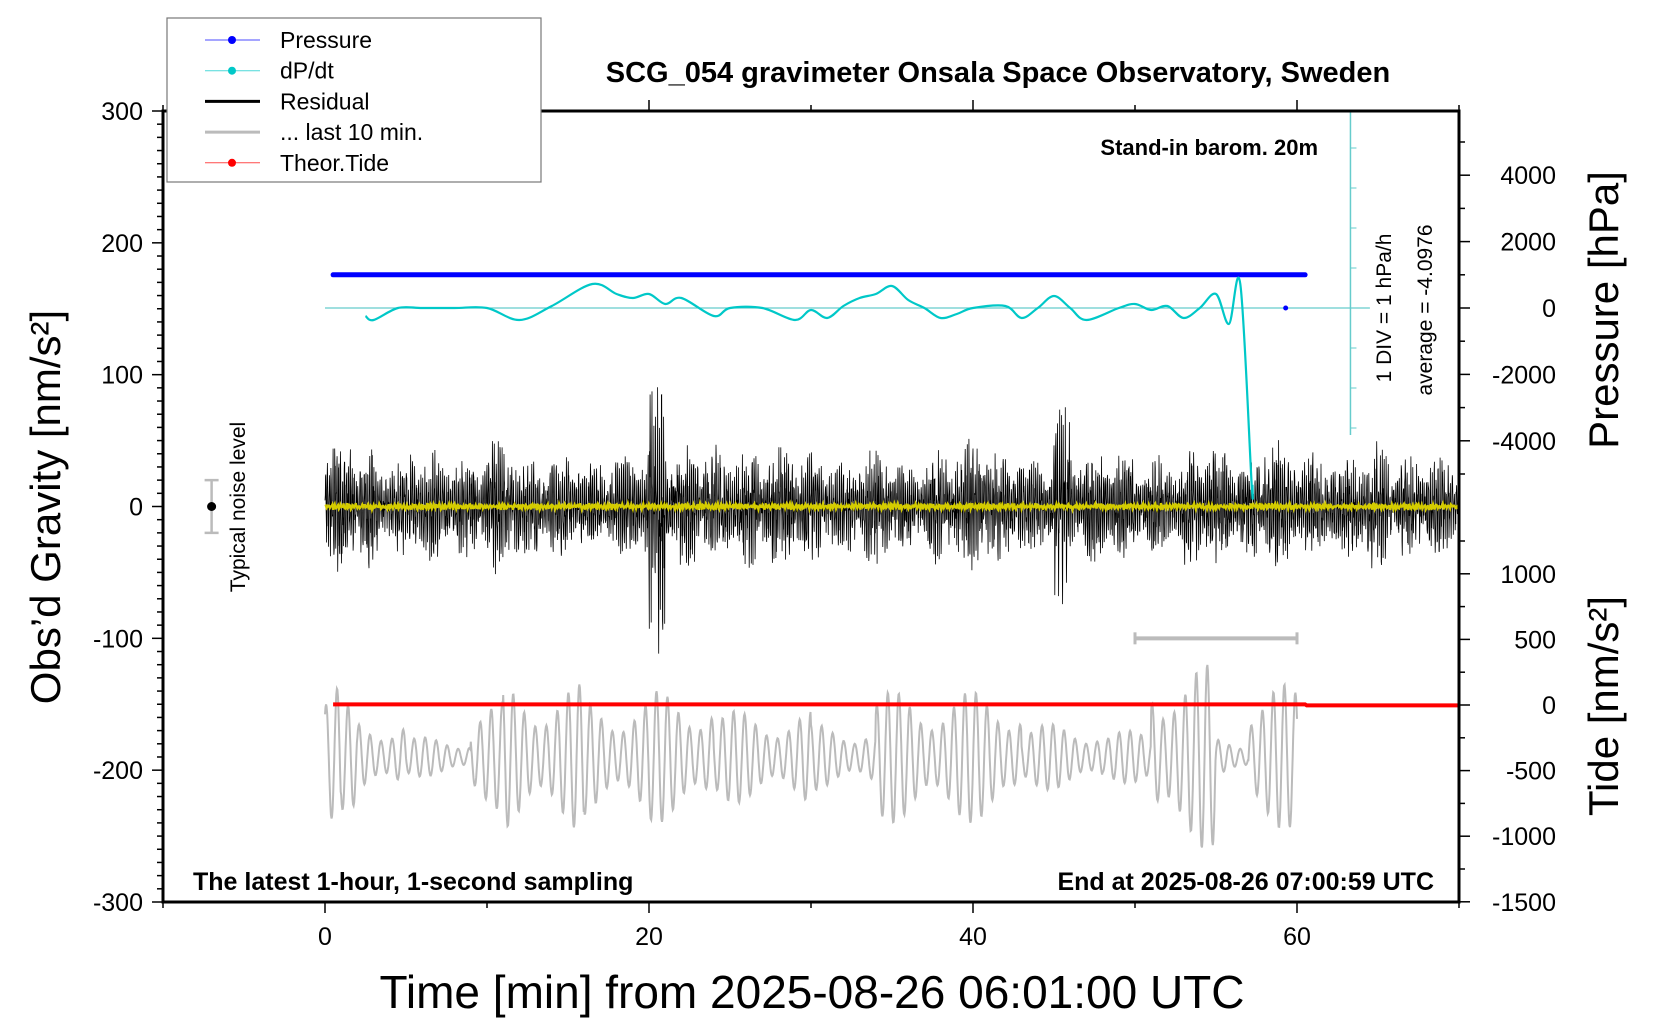 Image resolution: width=1660 pixels, height=1020 pixels. I want to click on x-tick-label: 20, so click(649, 937).